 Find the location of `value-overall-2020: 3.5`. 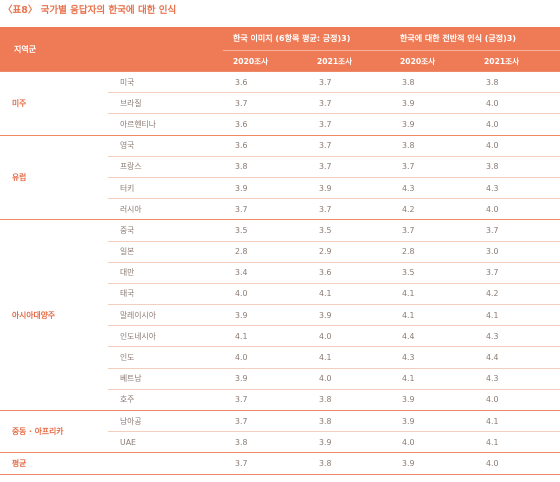

value-overall-2020: 3.5 is located at coordinates (432, 272).